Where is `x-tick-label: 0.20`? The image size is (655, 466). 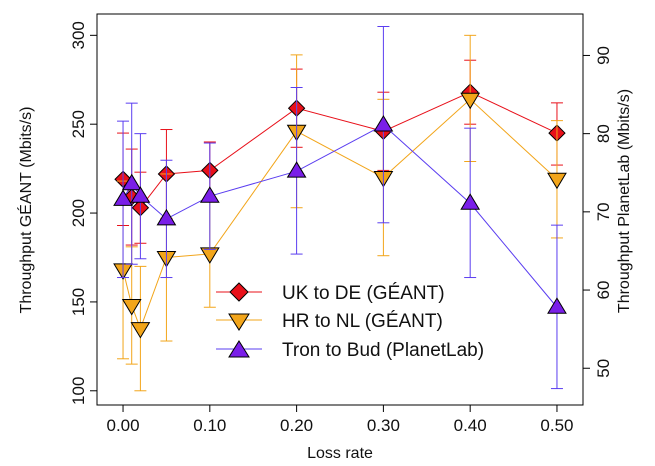
x-tick-label: 0.20 is located at coordinates (296, 425).